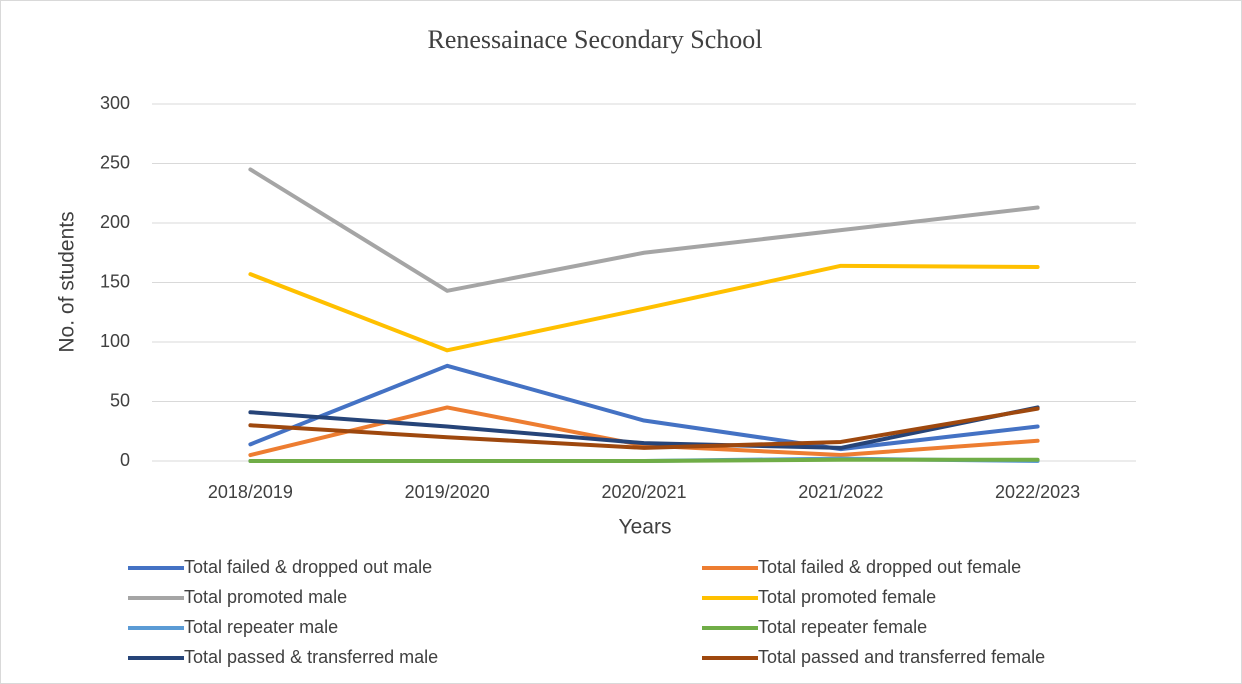  Describe the element at coordinates (645, 527) in the screenshot. I see `x-axis-title: Years` at that location.